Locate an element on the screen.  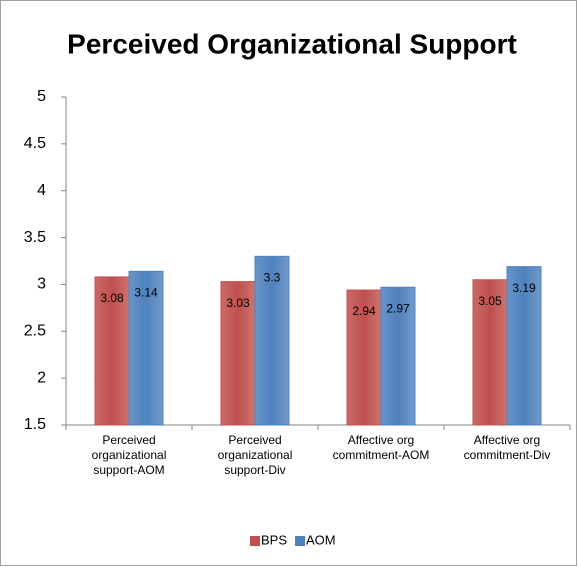
y-tick-label: 2.5 is located at coordinates (35, 331).